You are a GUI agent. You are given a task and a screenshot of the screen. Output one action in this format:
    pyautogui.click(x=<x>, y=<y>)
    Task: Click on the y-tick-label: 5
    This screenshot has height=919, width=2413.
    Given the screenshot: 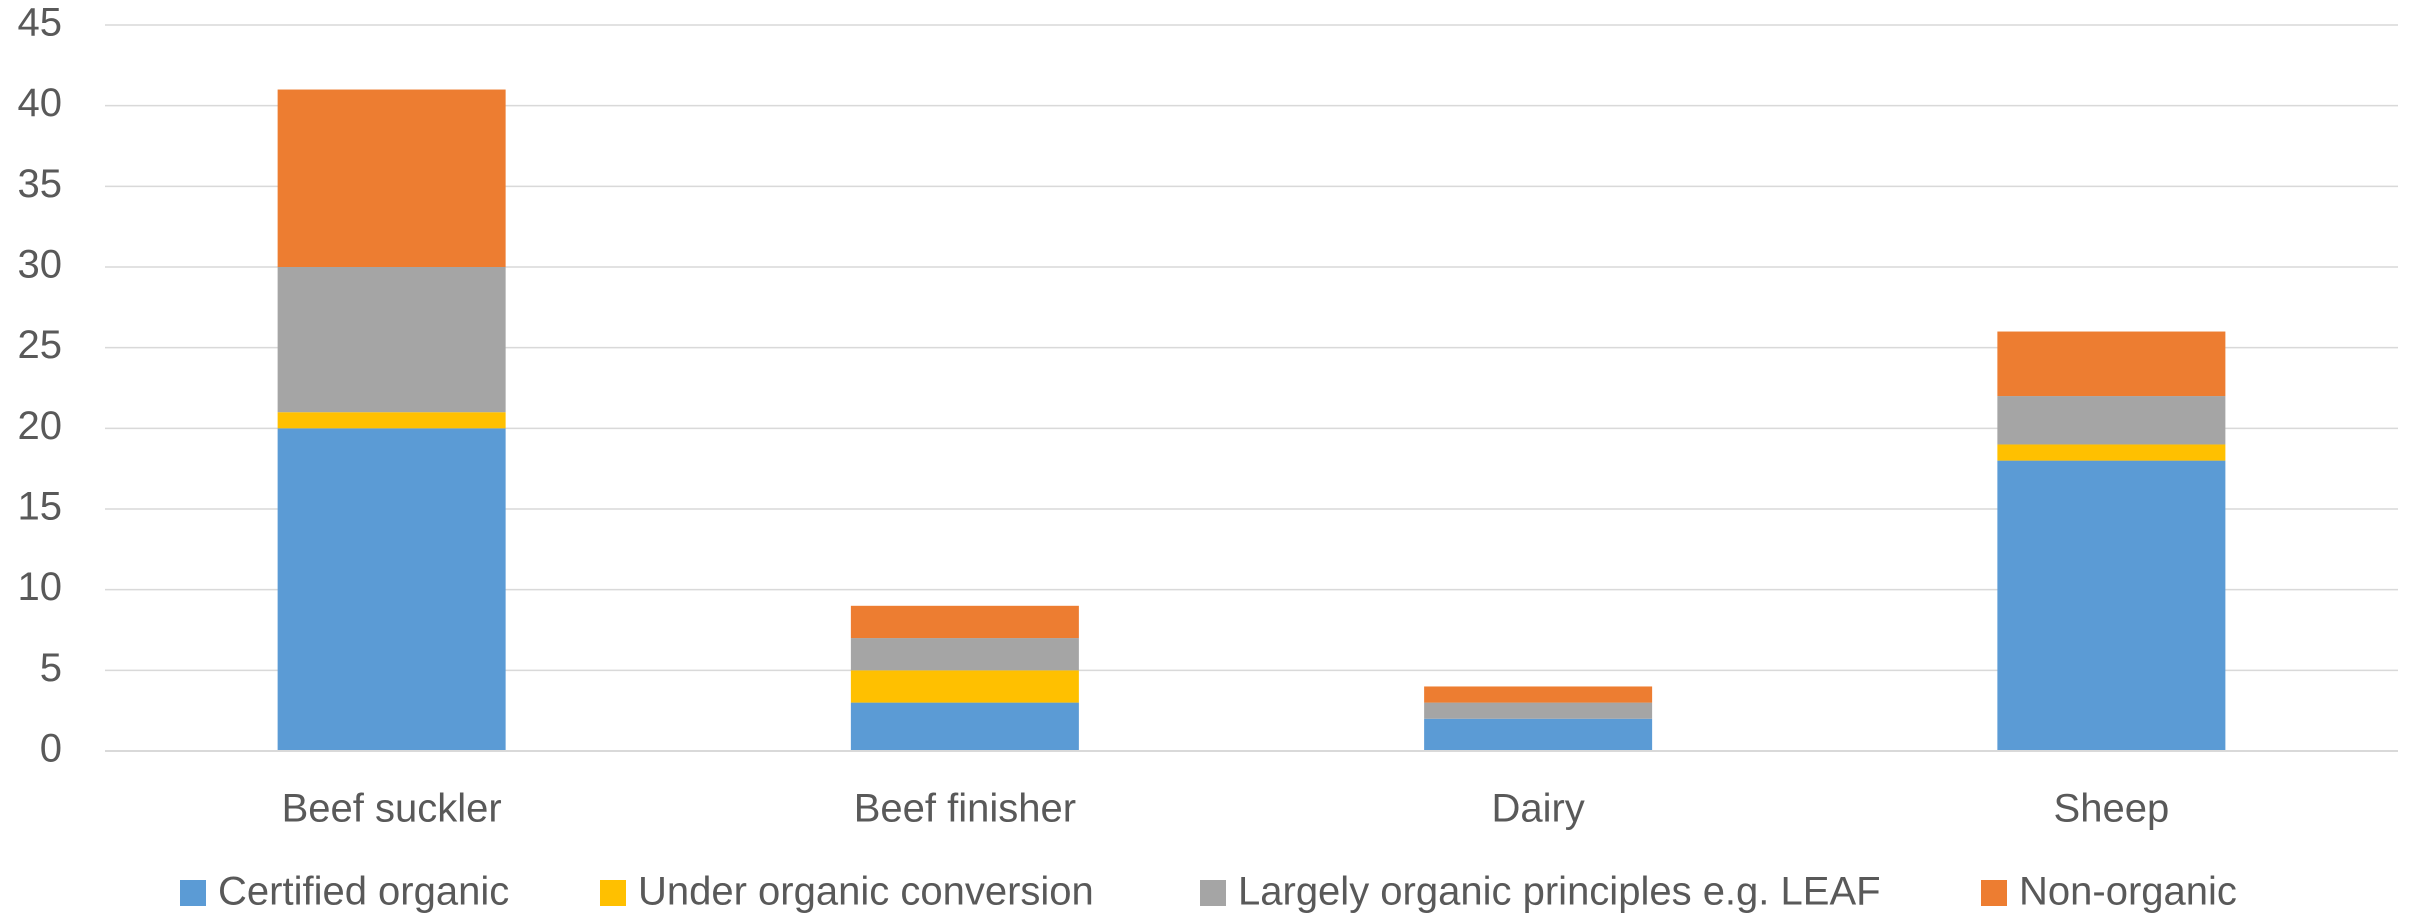 What is the action you would take?
    pyautogui.click(x=51, y=668)
    